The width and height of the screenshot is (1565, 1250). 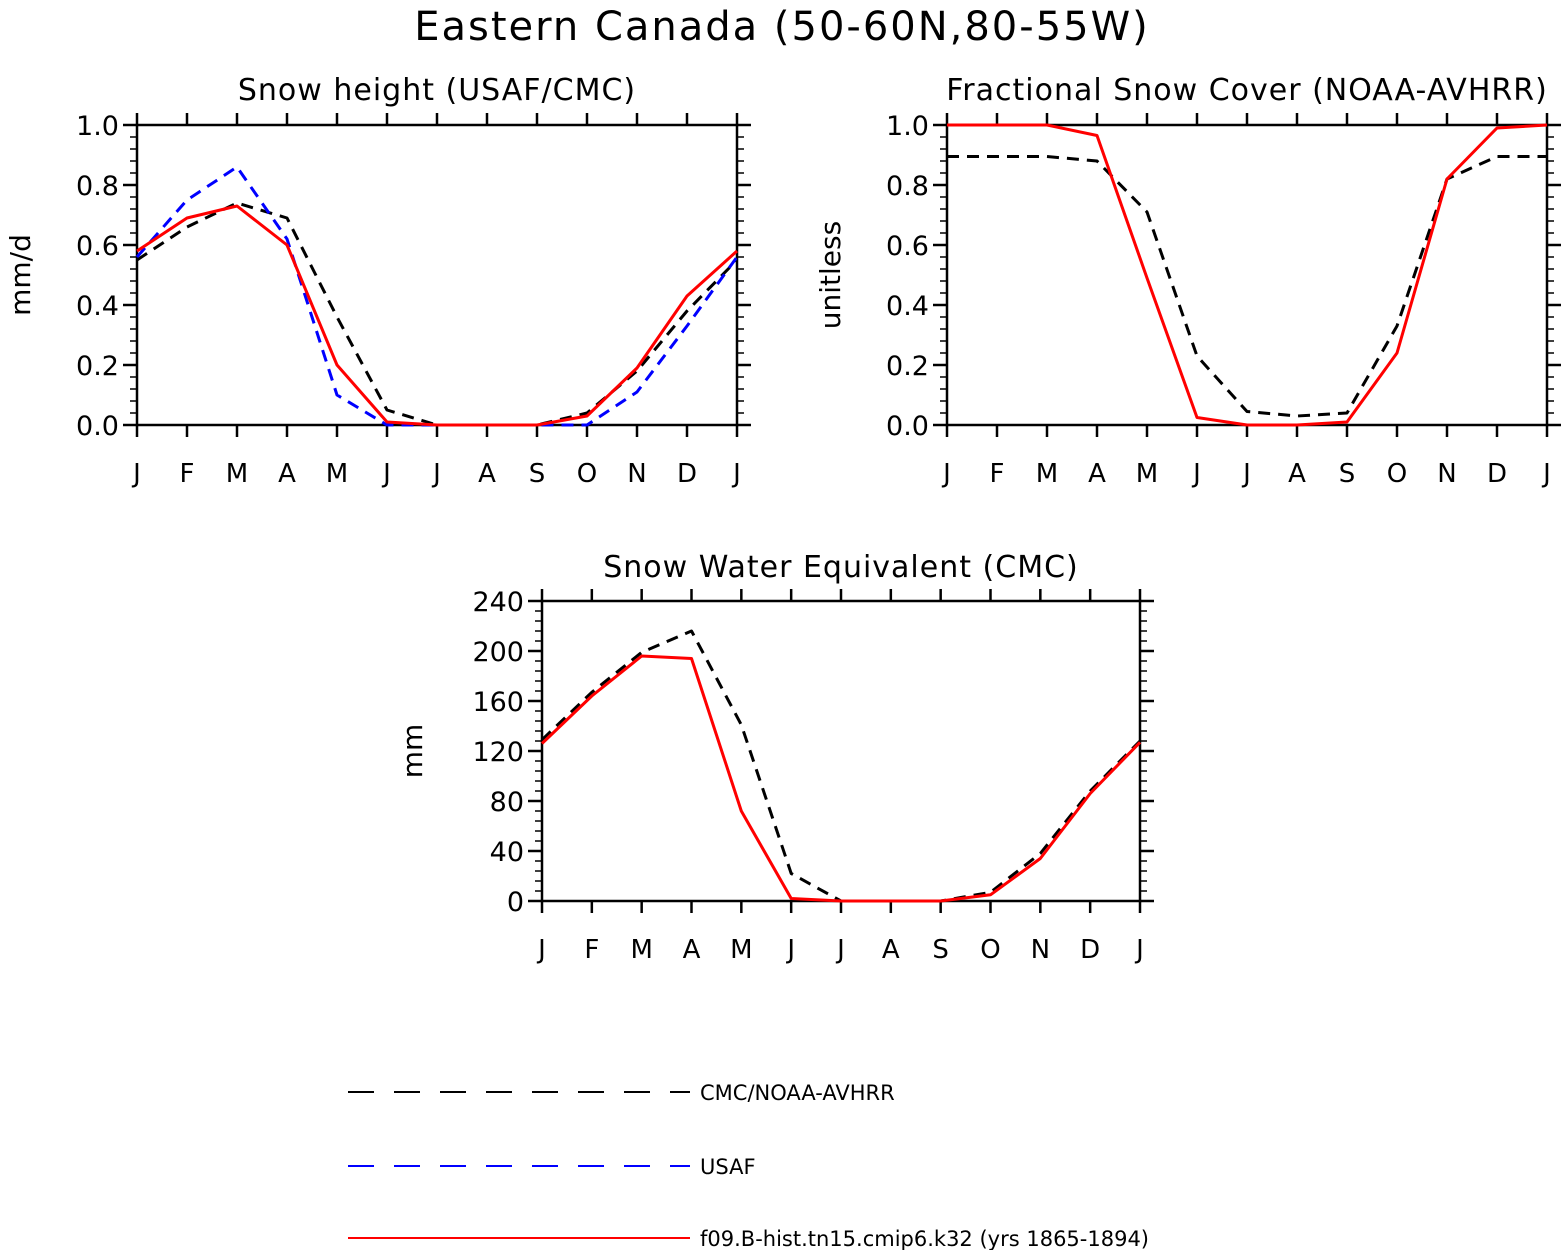 What do you see at coordinates (498, 602) in the screenshot?
I see `y-tick-label: 240` at bounding box center [498, 602].